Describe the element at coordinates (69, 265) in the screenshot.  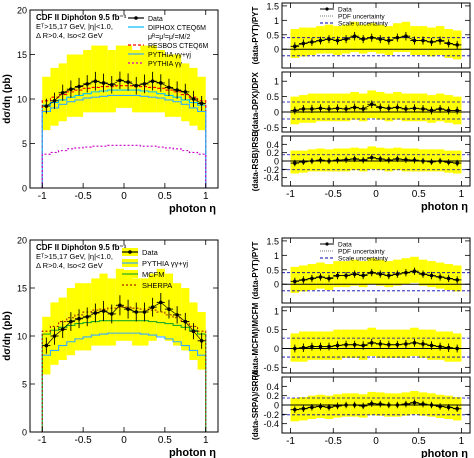
I see `info-text: Δ R>0.4, Iso<2 GeV` at that location.